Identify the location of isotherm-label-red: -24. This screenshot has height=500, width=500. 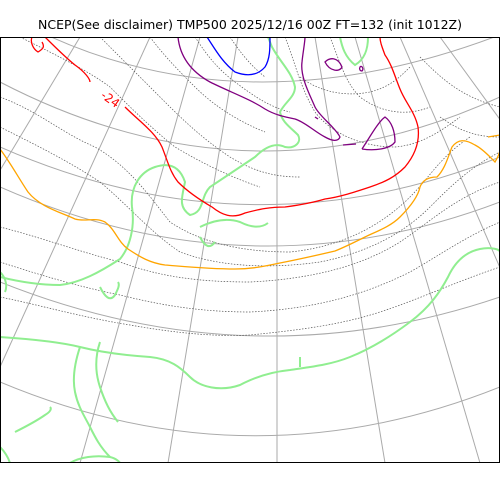
(110, 99).